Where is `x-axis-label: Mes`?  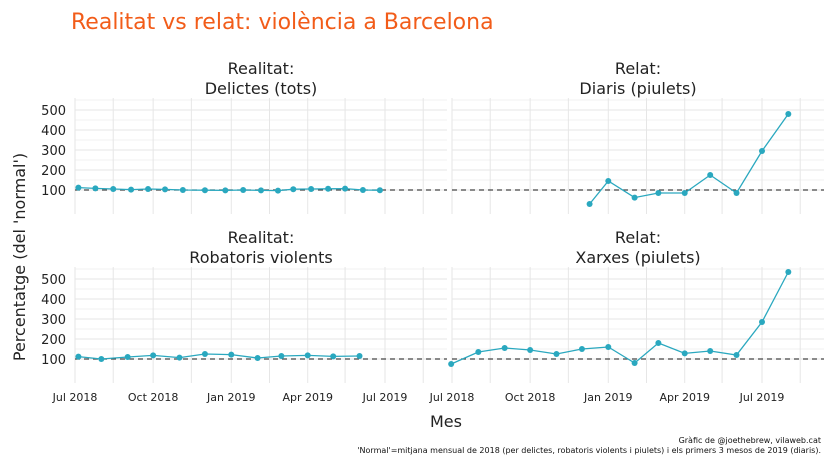
x-axis-label: Mes is located at coordinates (446, 421).